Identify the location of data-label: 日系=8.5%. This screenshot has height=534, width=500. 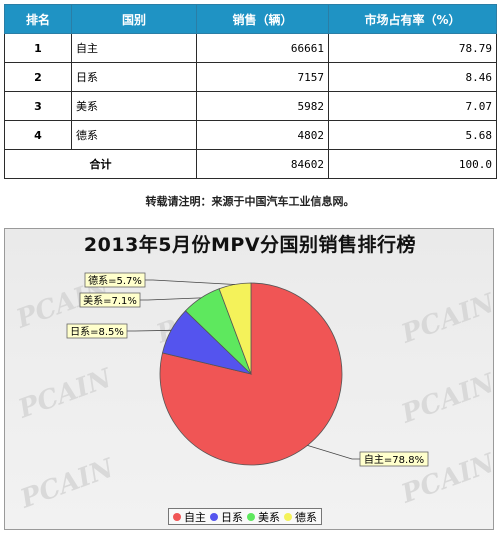
(97, 332).